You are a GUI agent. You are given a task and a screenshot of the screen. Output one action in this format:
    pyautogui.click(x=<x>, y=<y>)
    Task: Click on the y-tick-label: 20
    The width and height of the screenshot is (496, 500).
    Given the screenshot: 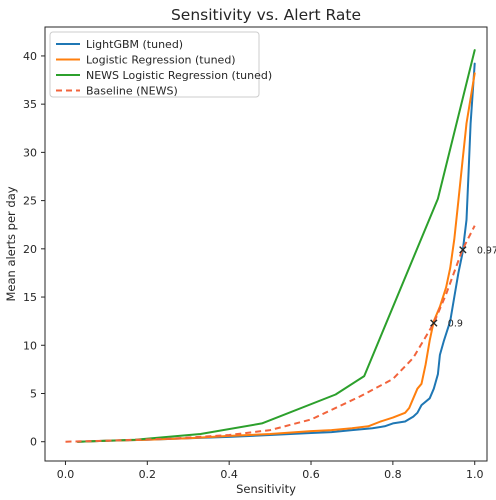 What is the action you would take?
    pyautogui.click(x=30, y=249)
    